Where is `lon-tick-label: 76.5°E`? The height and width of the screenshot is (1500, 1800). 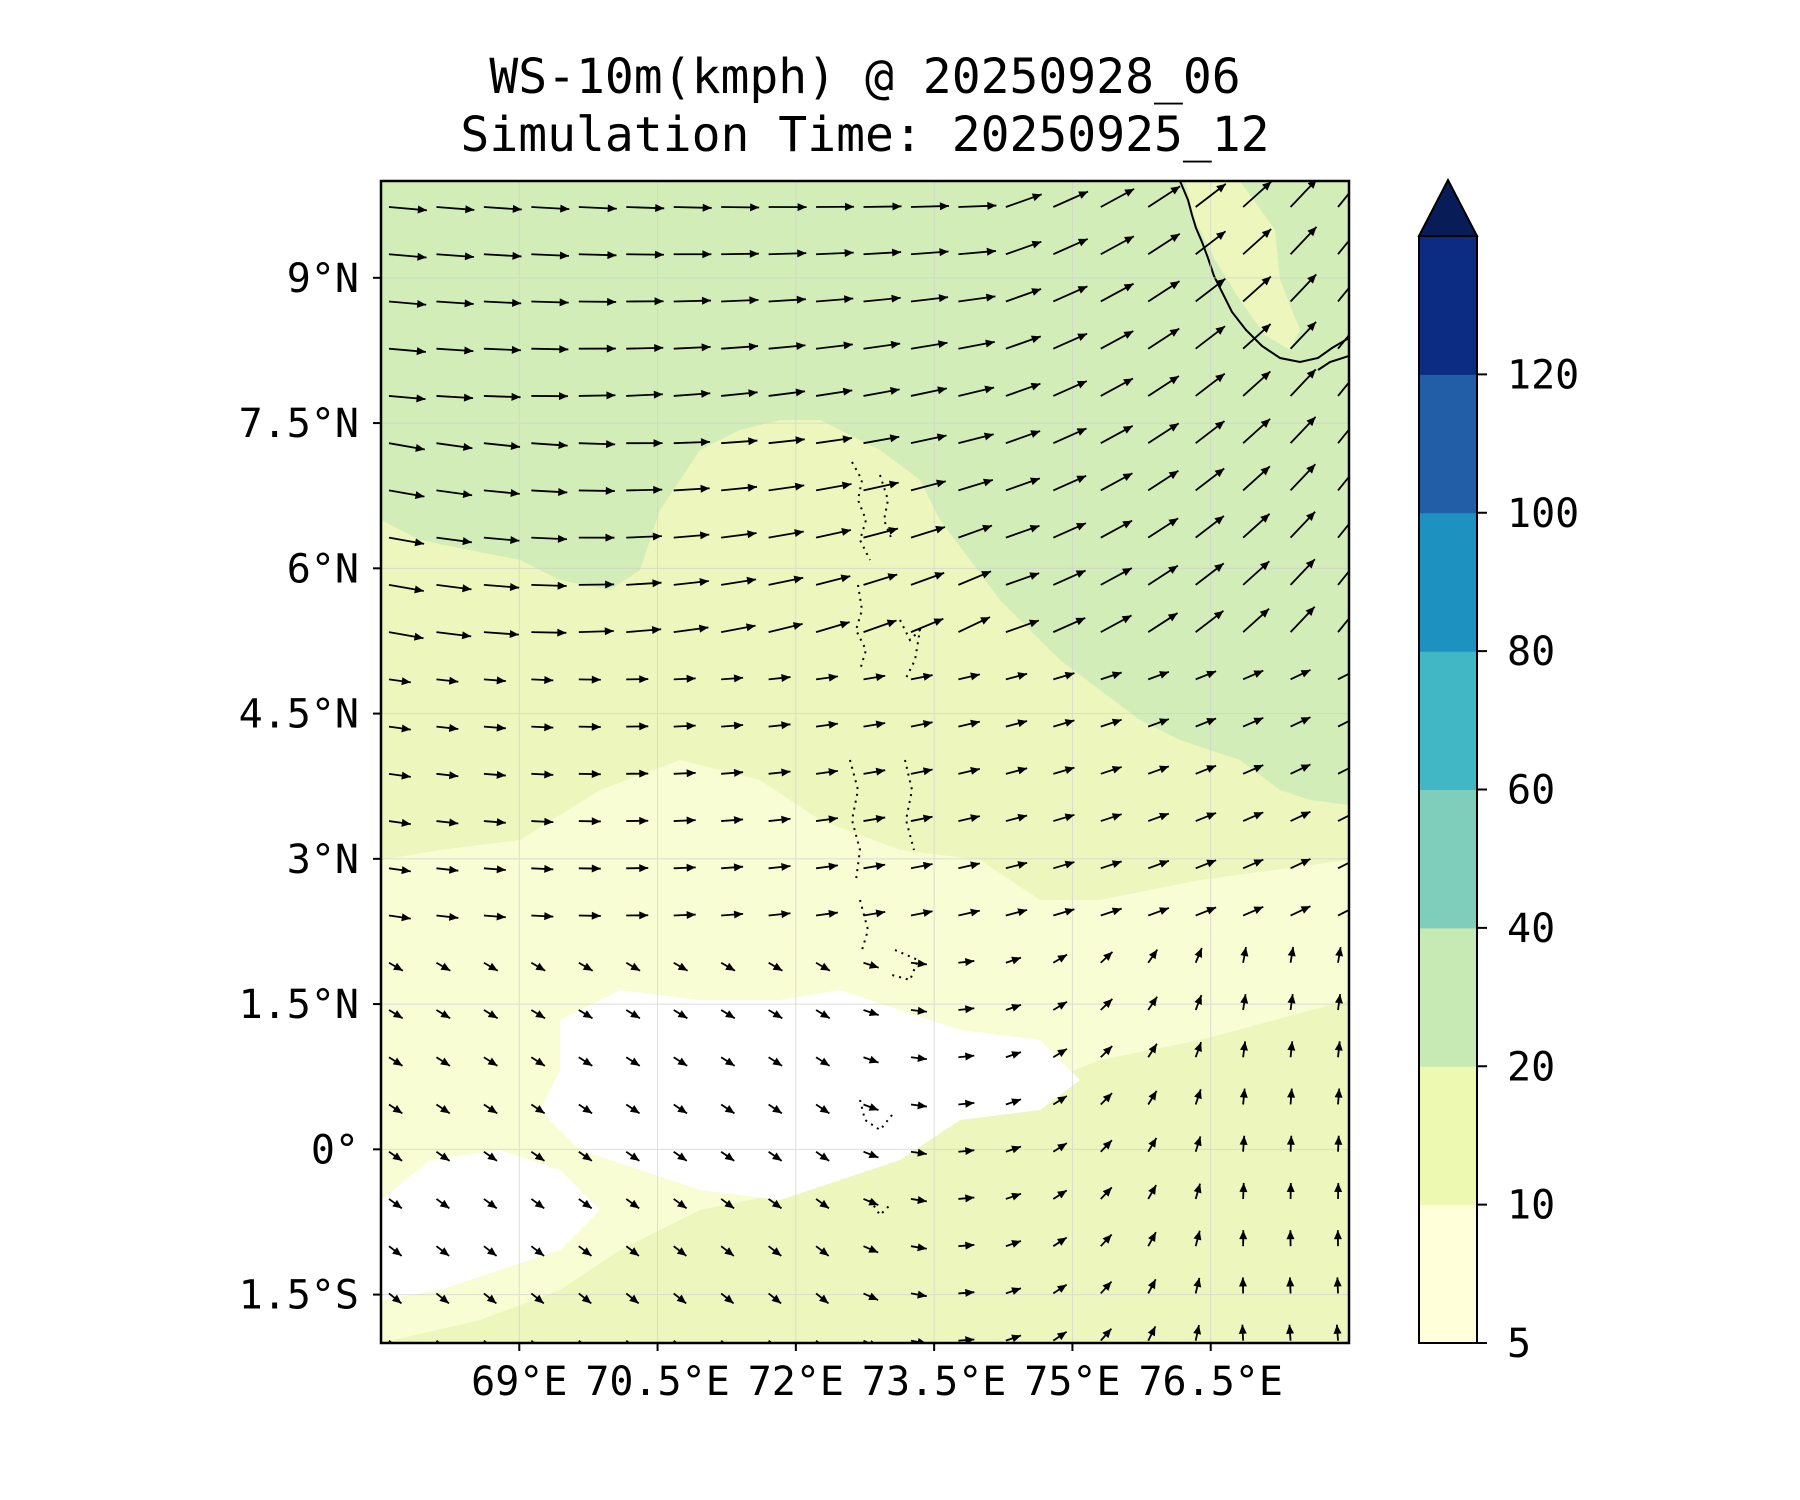
lon-tick-label: 76.5°E is located at coordinates (1210, 1382).